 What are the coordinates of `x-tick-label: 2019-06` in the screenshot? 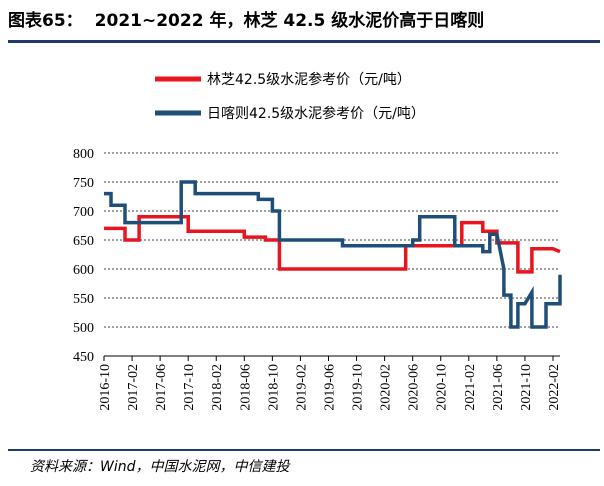 It's located at (329, 387).